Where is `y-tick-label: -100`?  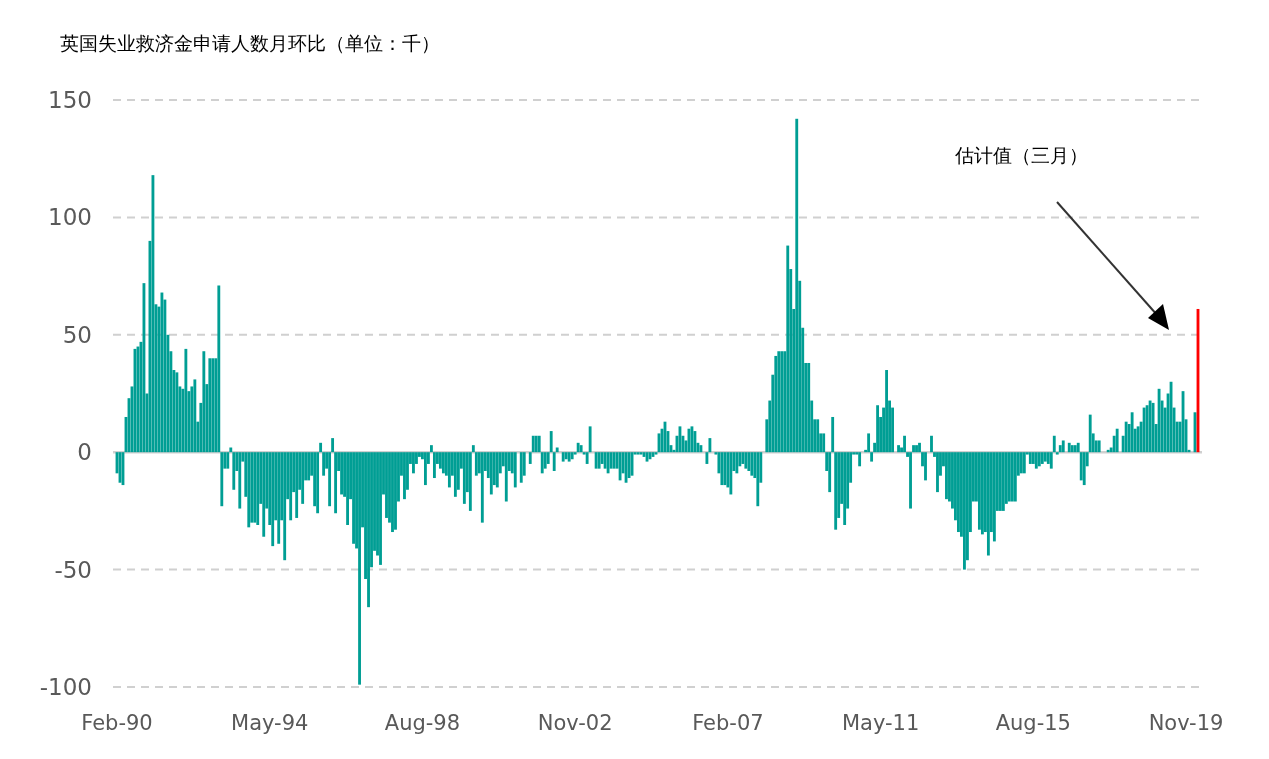 y-tick-label: -100 is located at coordinates (65, 687).